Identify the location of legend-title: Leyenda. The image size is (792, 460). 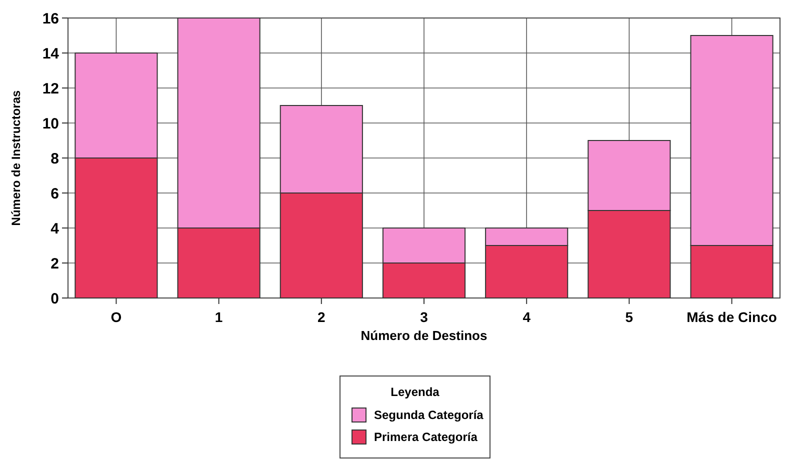
(415, 392).